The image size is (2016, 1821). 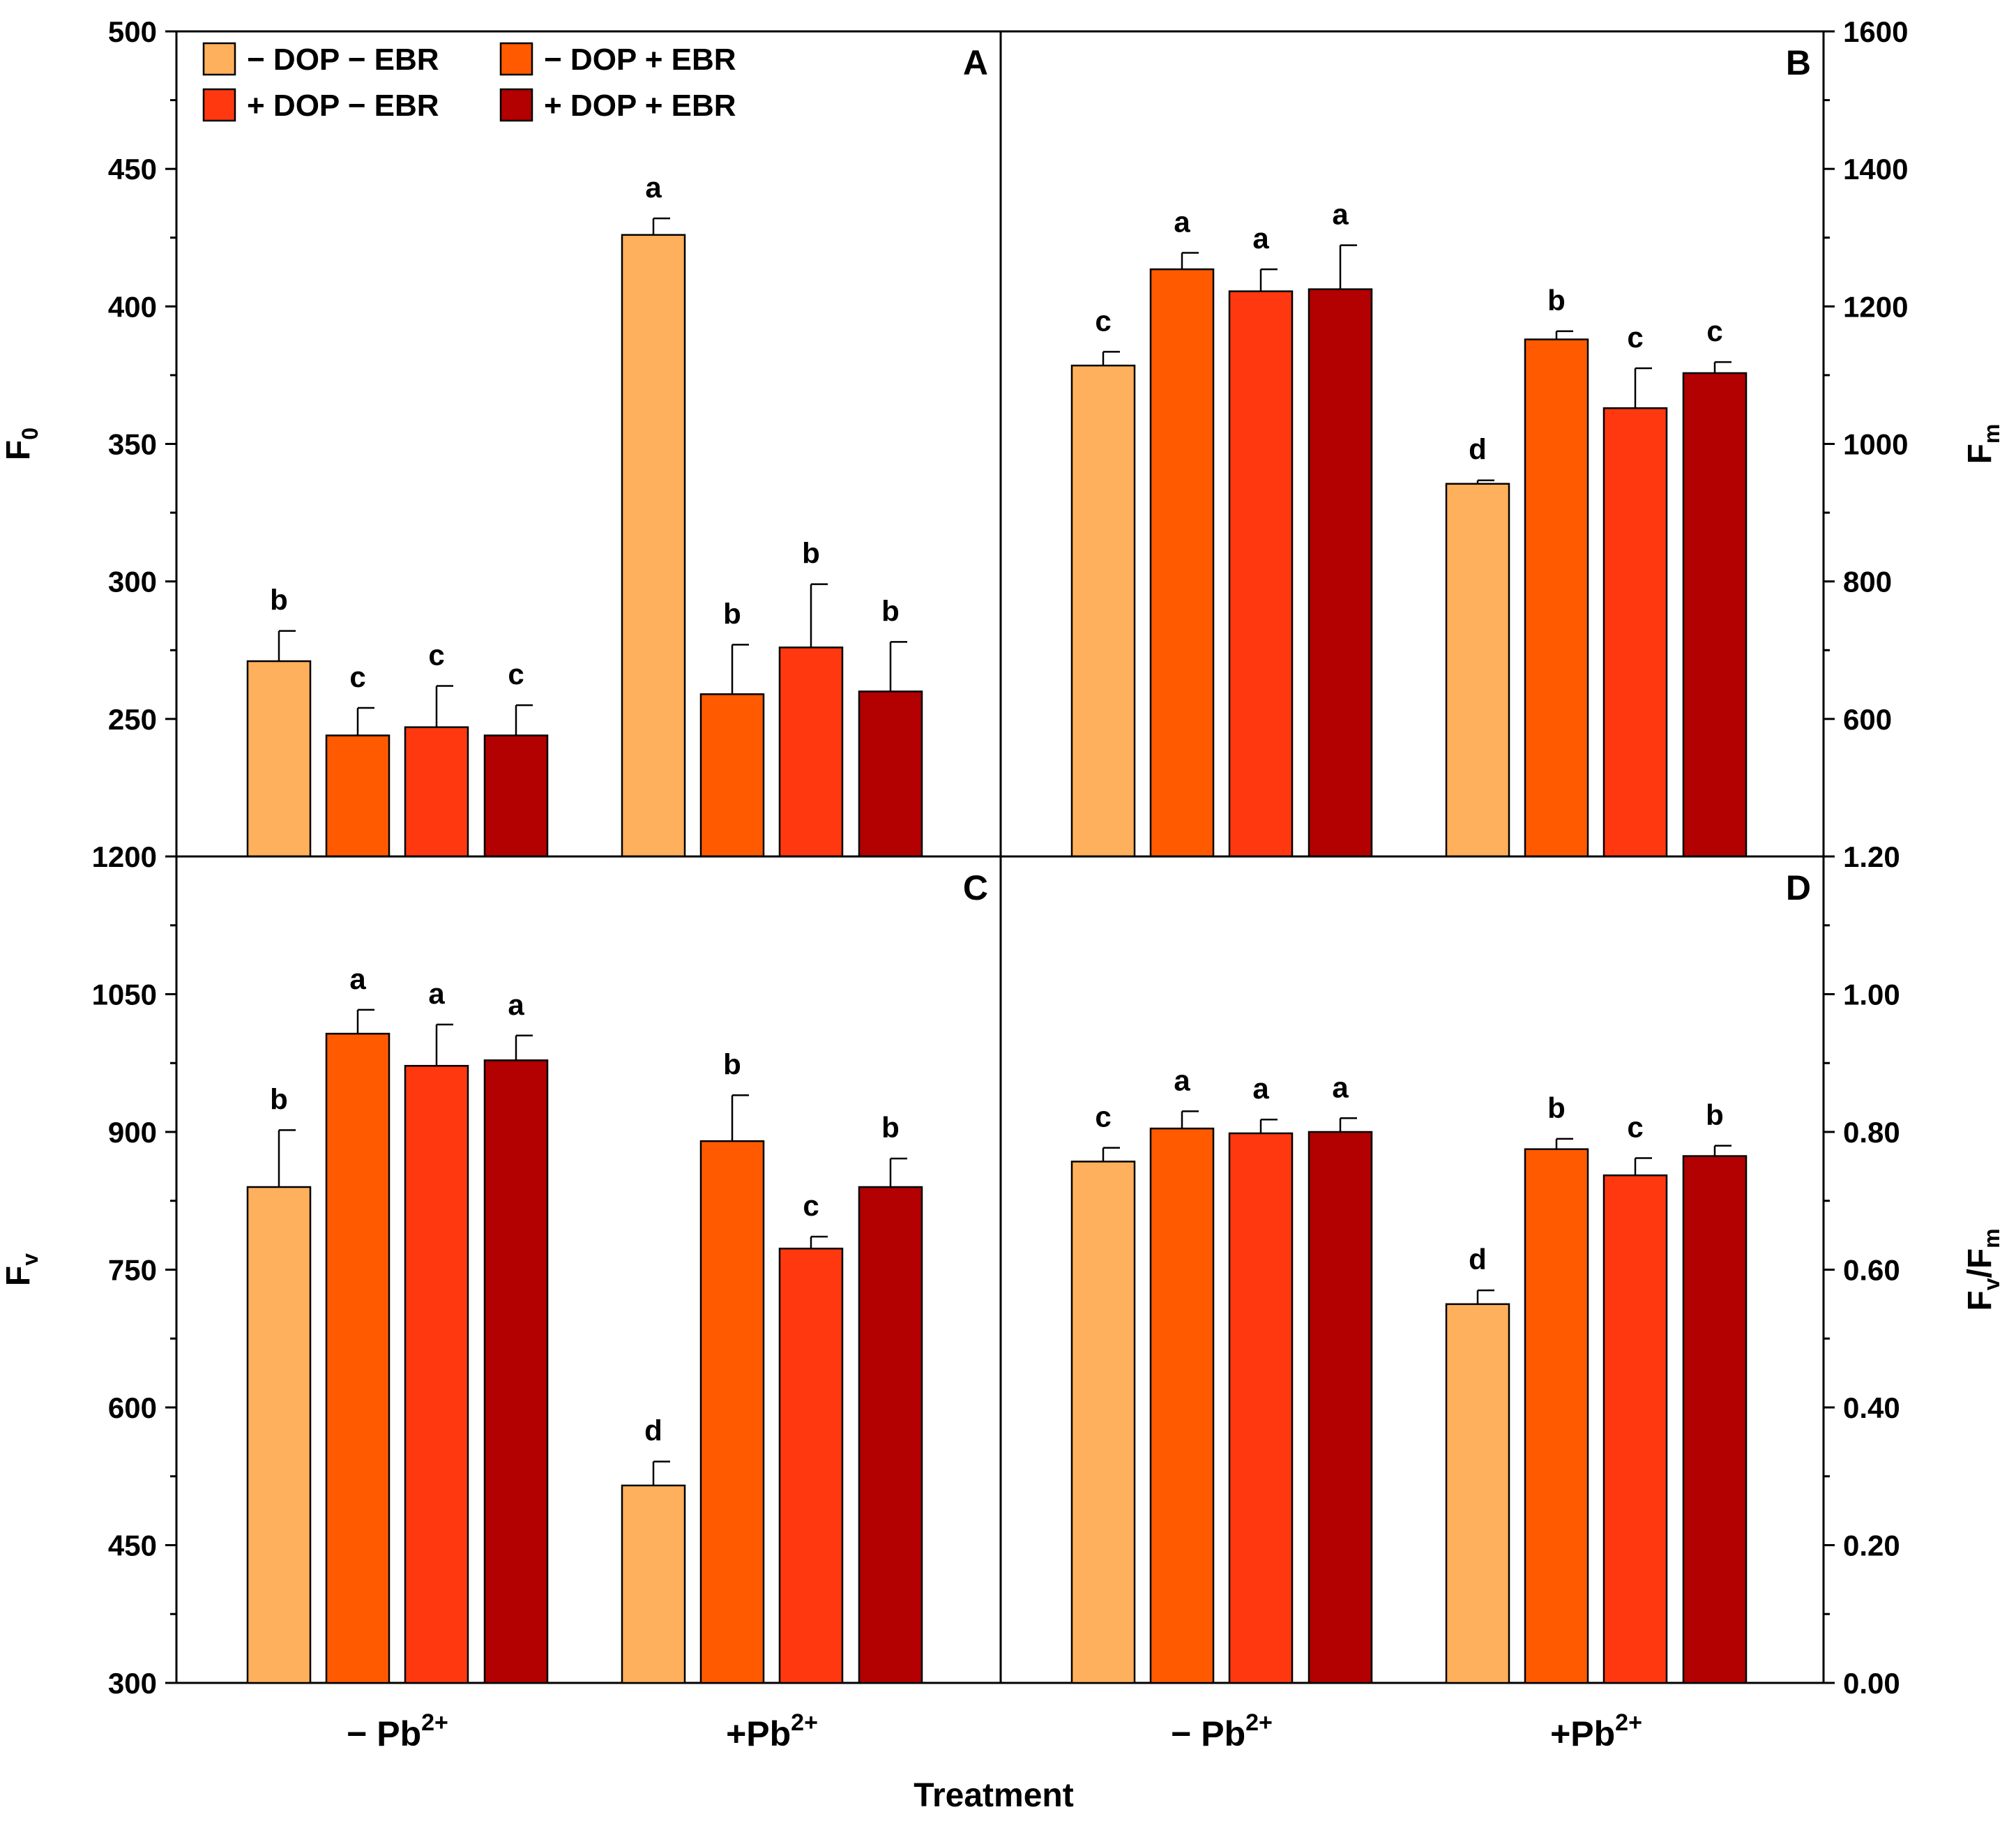 I want to click on legend-entry: + DOP − EBR, so click(x=320, y=105).